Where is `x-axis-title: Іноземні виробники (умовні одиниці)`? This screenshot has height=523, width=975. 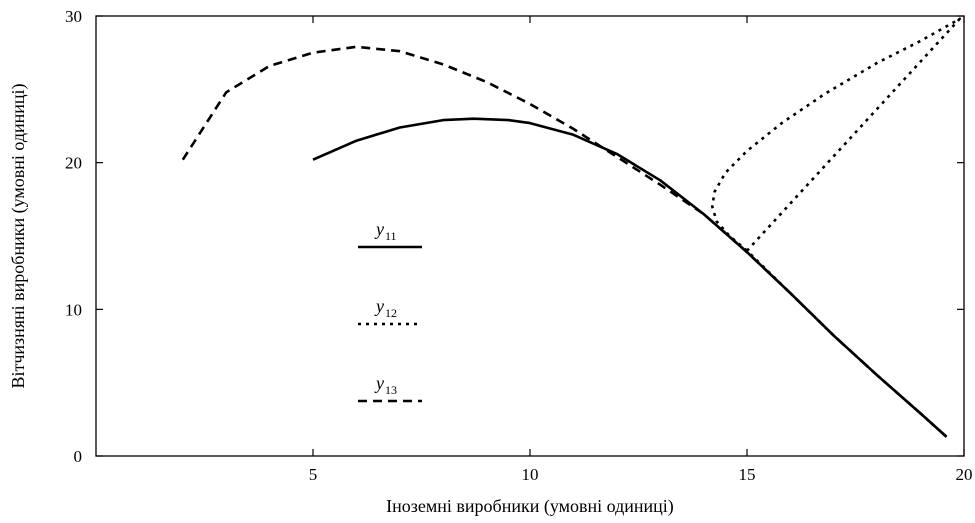
x-axis-title: Іноземні виробники (умовні одиниці) is located at coordinates (530, 506).